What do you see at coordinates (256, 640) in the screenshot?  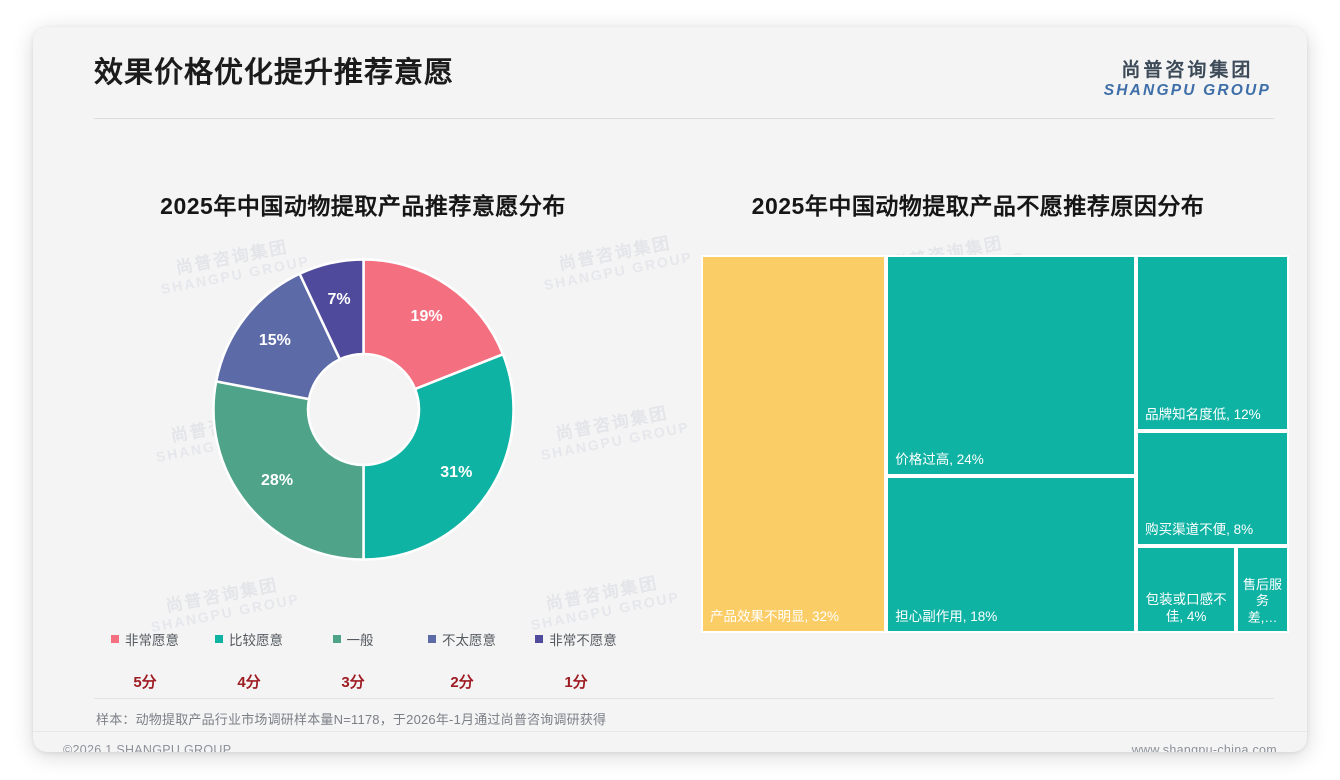 I see `legend-item-label: 比较愿意` at bounding box center [256, 640].